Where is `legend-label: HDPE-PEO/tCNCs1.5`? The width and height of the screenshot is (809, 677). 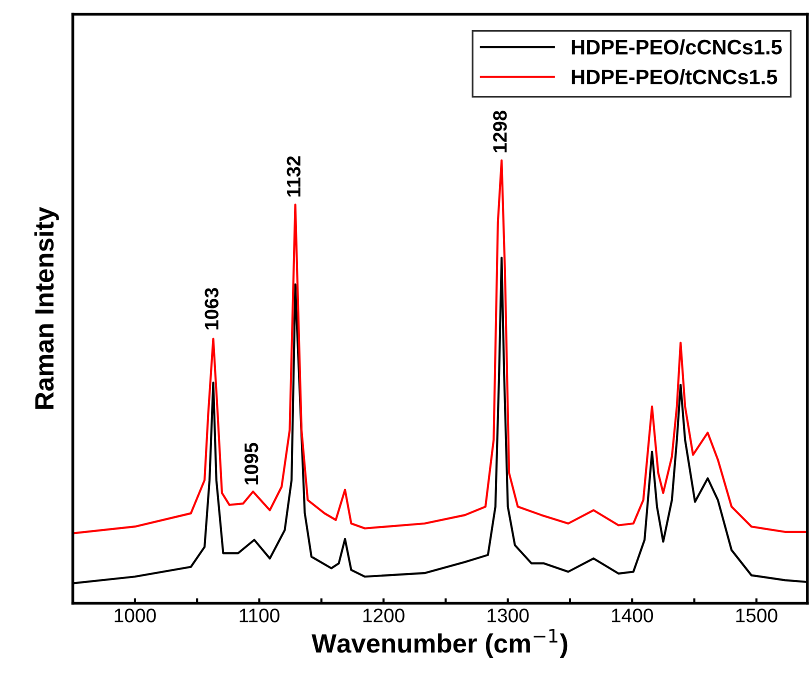
legend-label: HDPE-PEO/tCNCs1.5 is located at coordinates (675, 77).